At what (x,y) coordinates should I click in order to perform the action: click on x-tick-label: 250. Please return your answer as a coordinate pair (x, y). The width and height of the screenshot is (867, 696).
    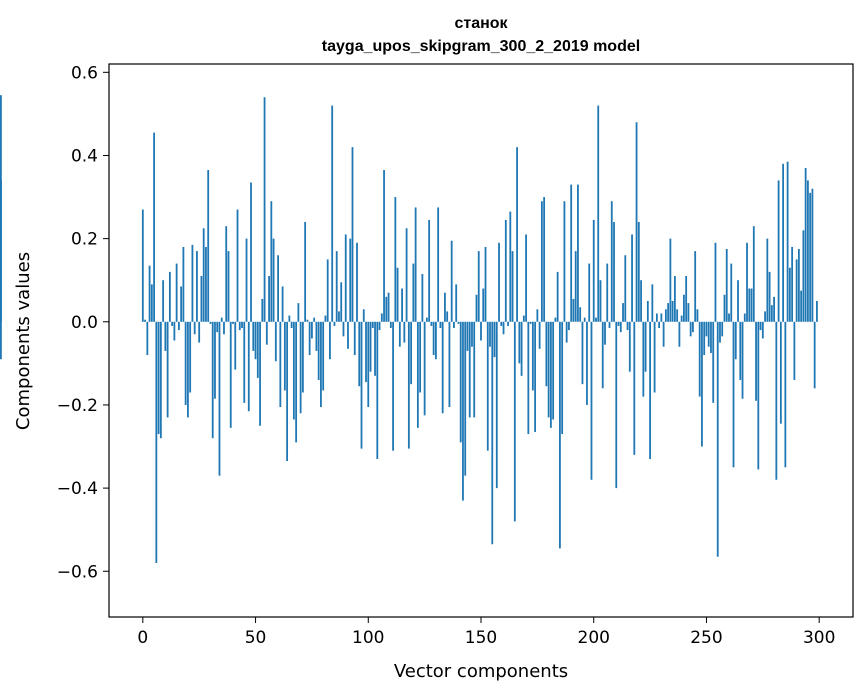
    Looking at the image, I should click on (706, 638).